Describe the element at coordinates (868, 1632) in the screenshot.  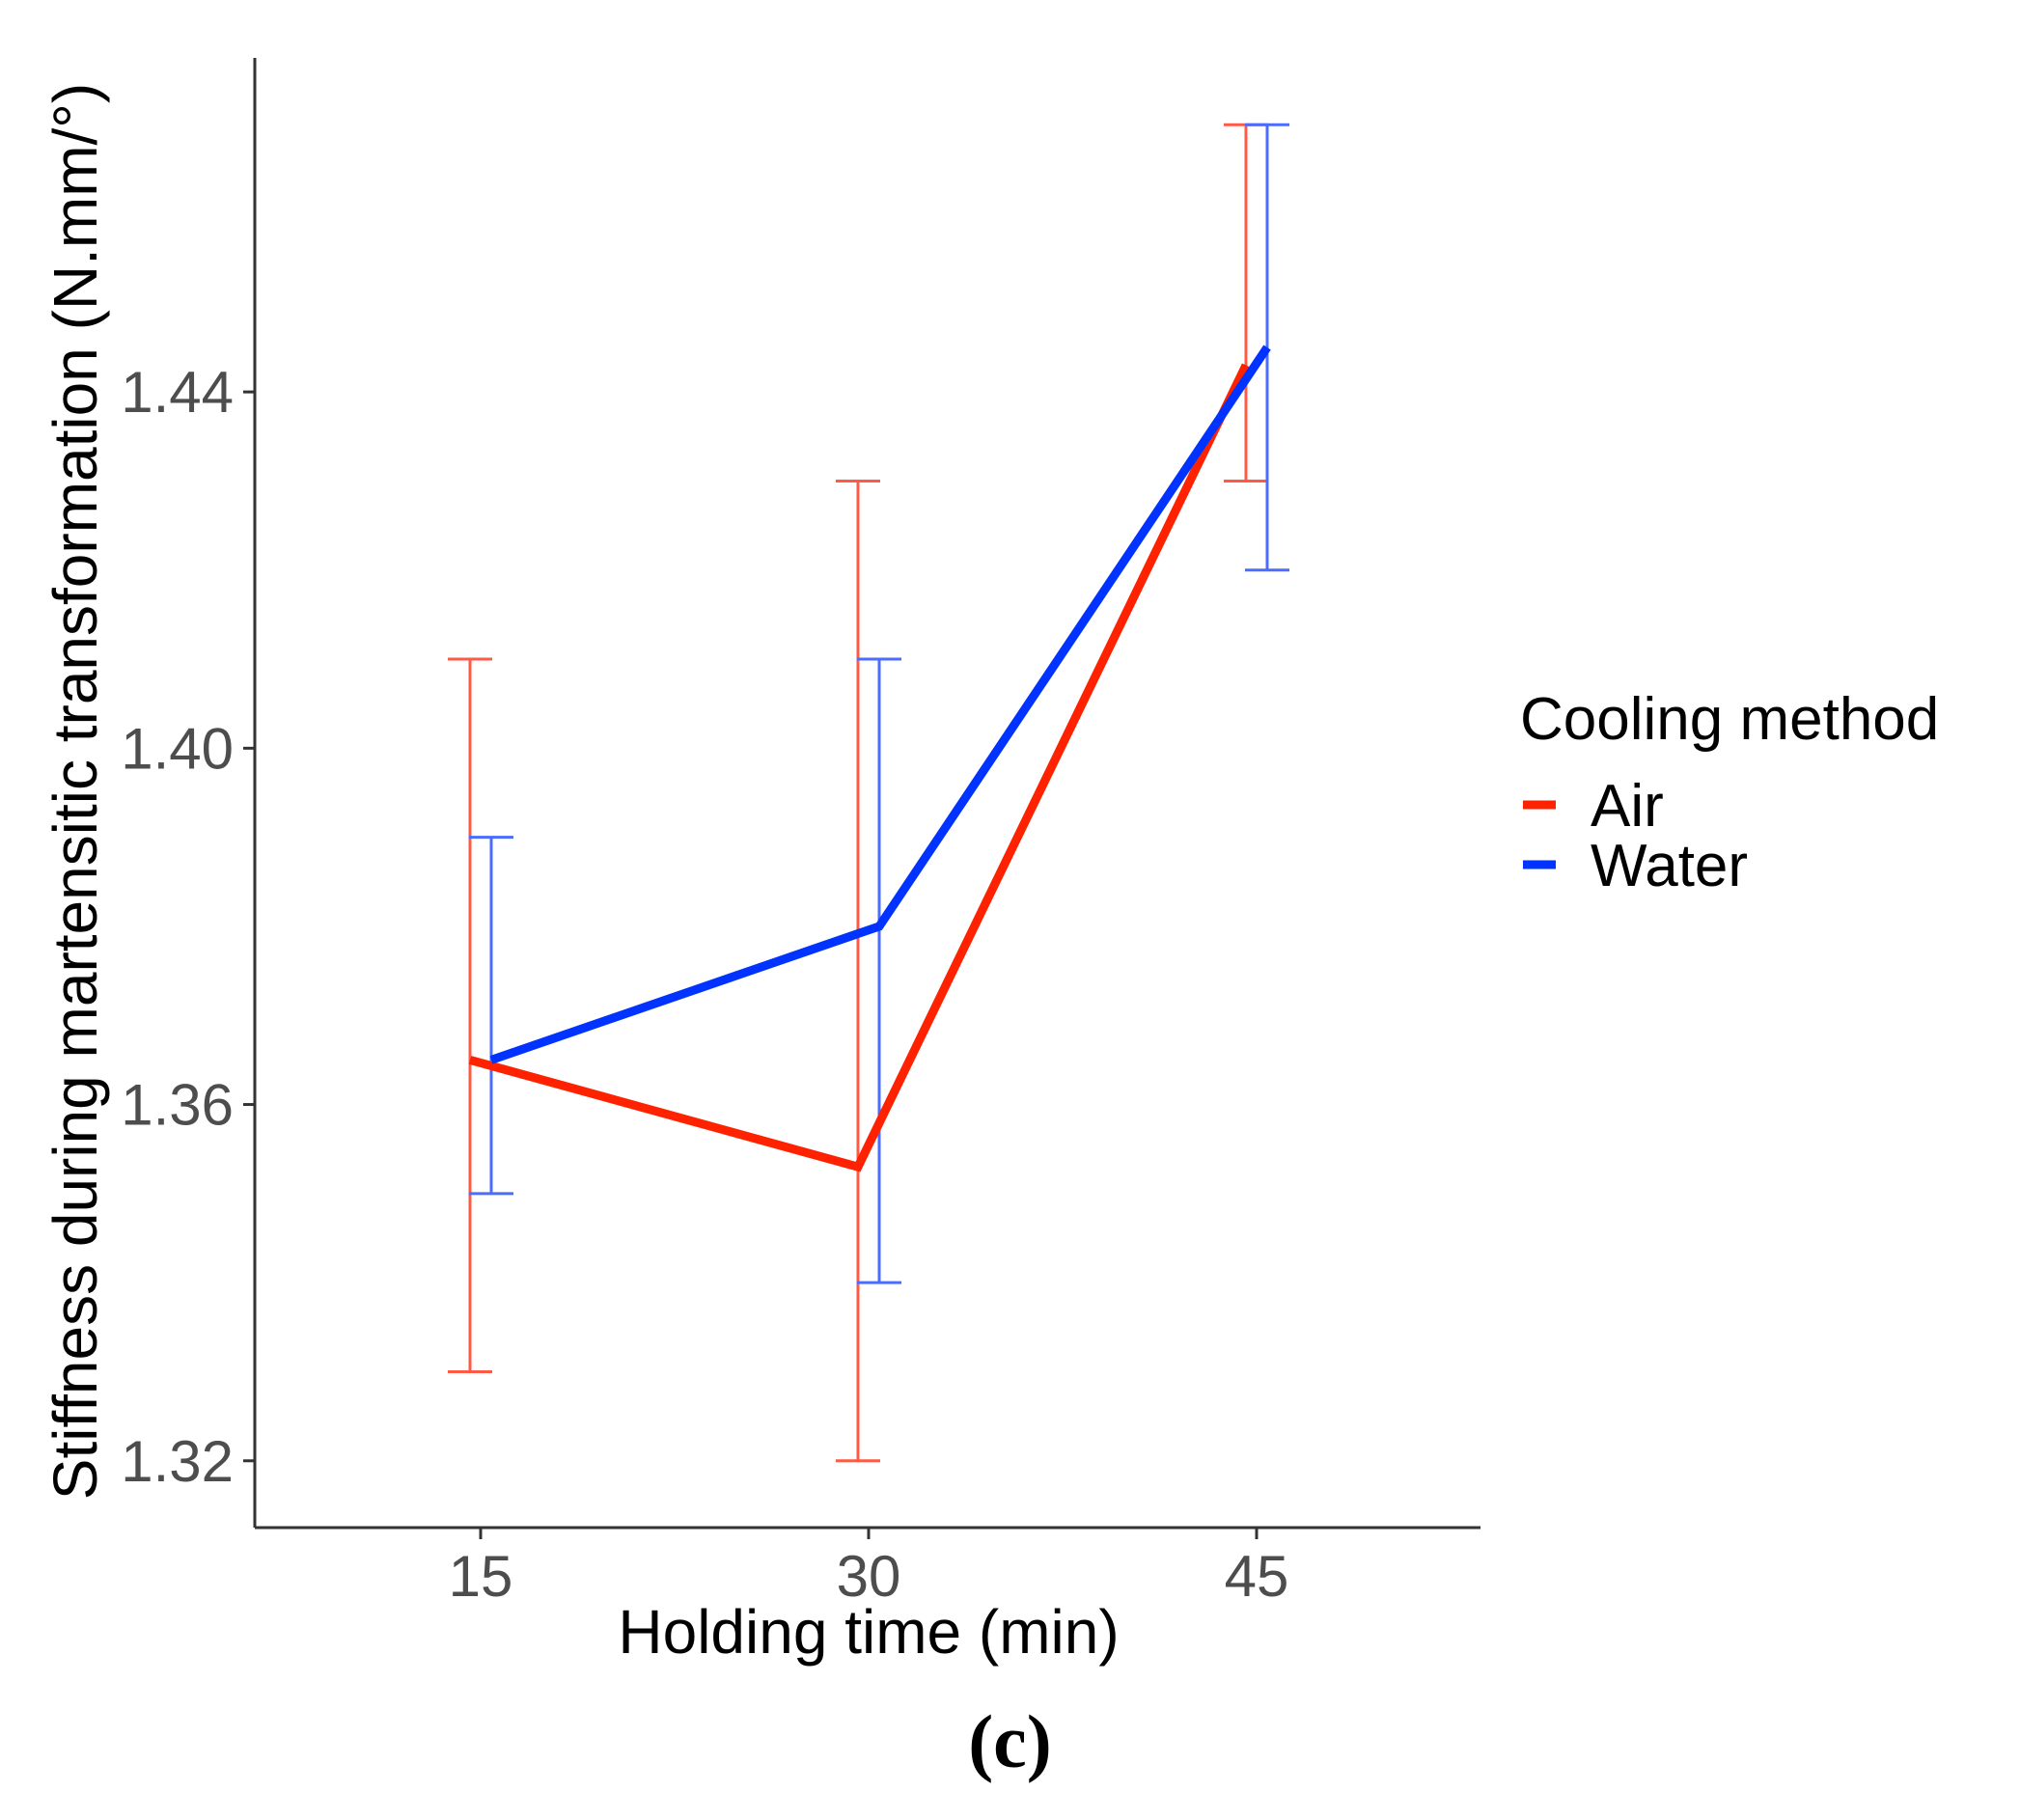
I see `x-axis-title: Holding time (min)` at that location.